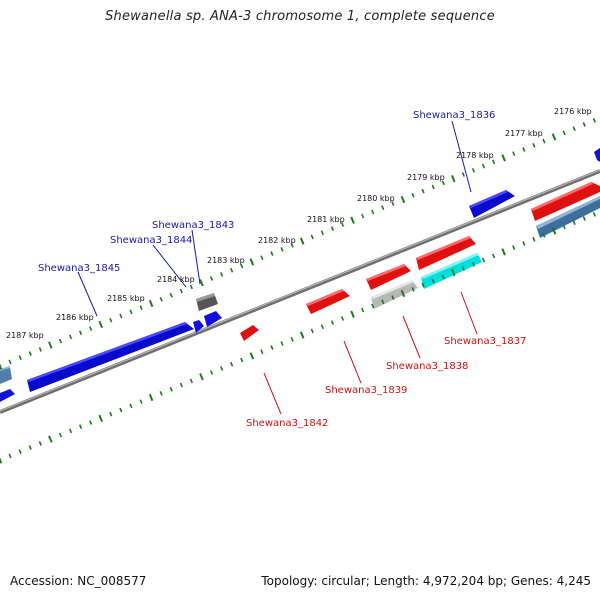 The width and height of the screenshot is (600, 600). Describe the element at coordinates (454, 115) in the screenshot. I see `gene-label-forward: Shewana3_1836` at that location.